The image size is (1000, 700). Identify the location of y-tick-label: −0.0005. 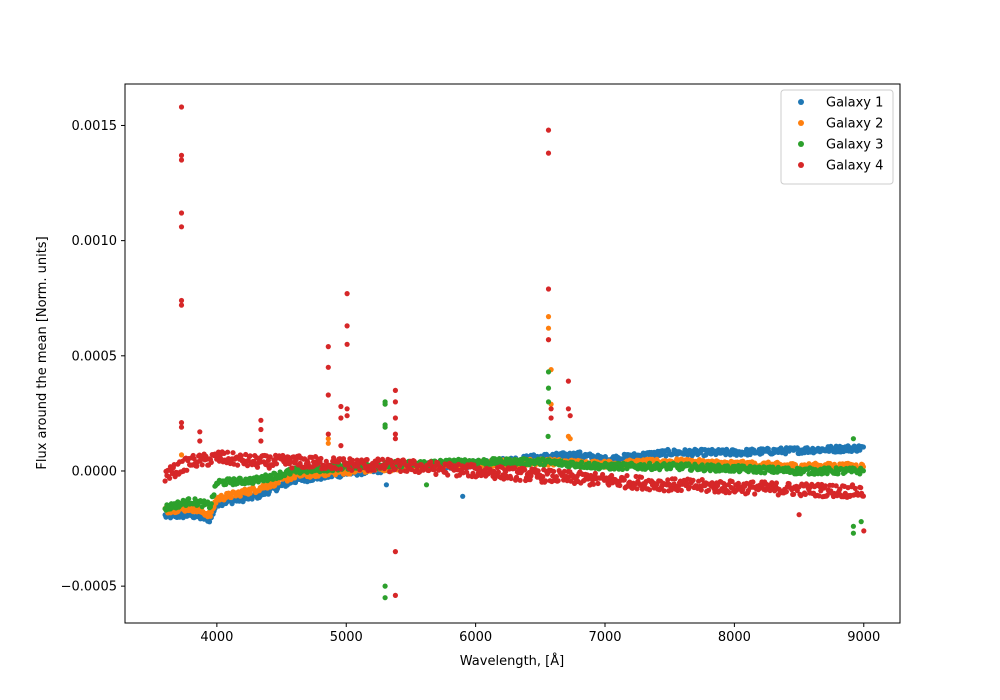
(89, 587).